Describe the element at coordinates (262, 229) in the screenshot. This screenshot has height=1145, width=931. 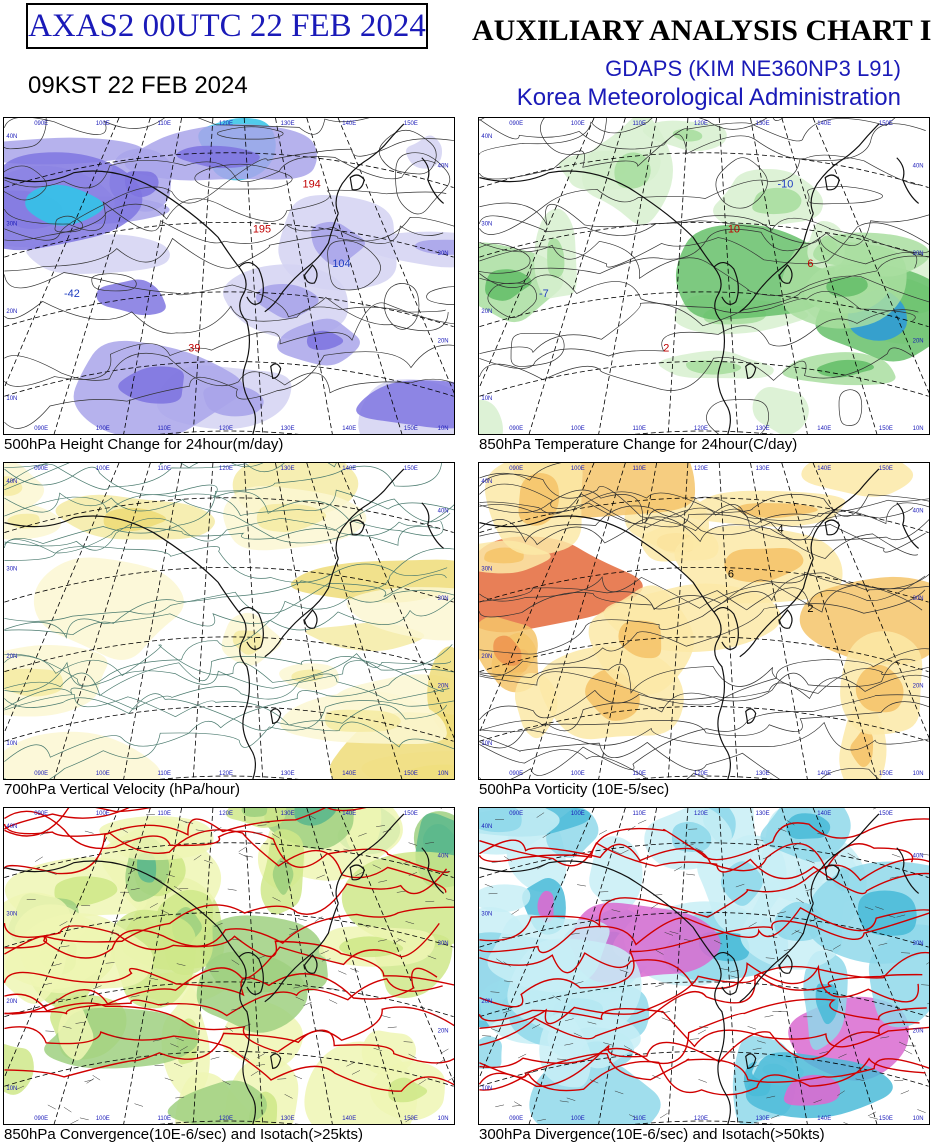
I see `contour-value-label: 195` at that location.